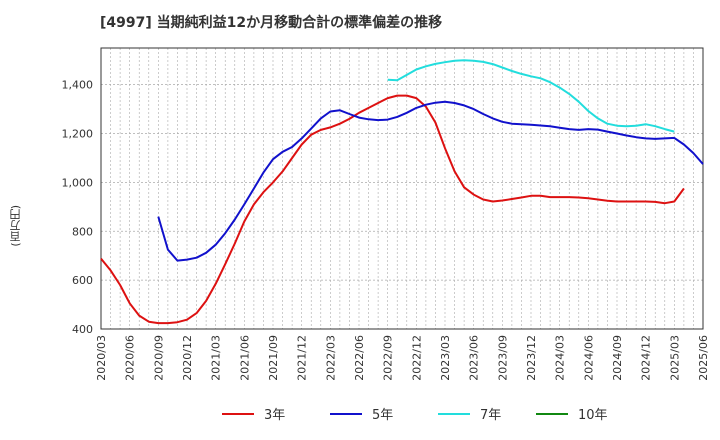 The height and width of the screenshot is (440, 720). What do you see at coordinates (330, 358) in the screenshot?
I see `x-tick-label: 2022/03` at bounding box center [330, 358].